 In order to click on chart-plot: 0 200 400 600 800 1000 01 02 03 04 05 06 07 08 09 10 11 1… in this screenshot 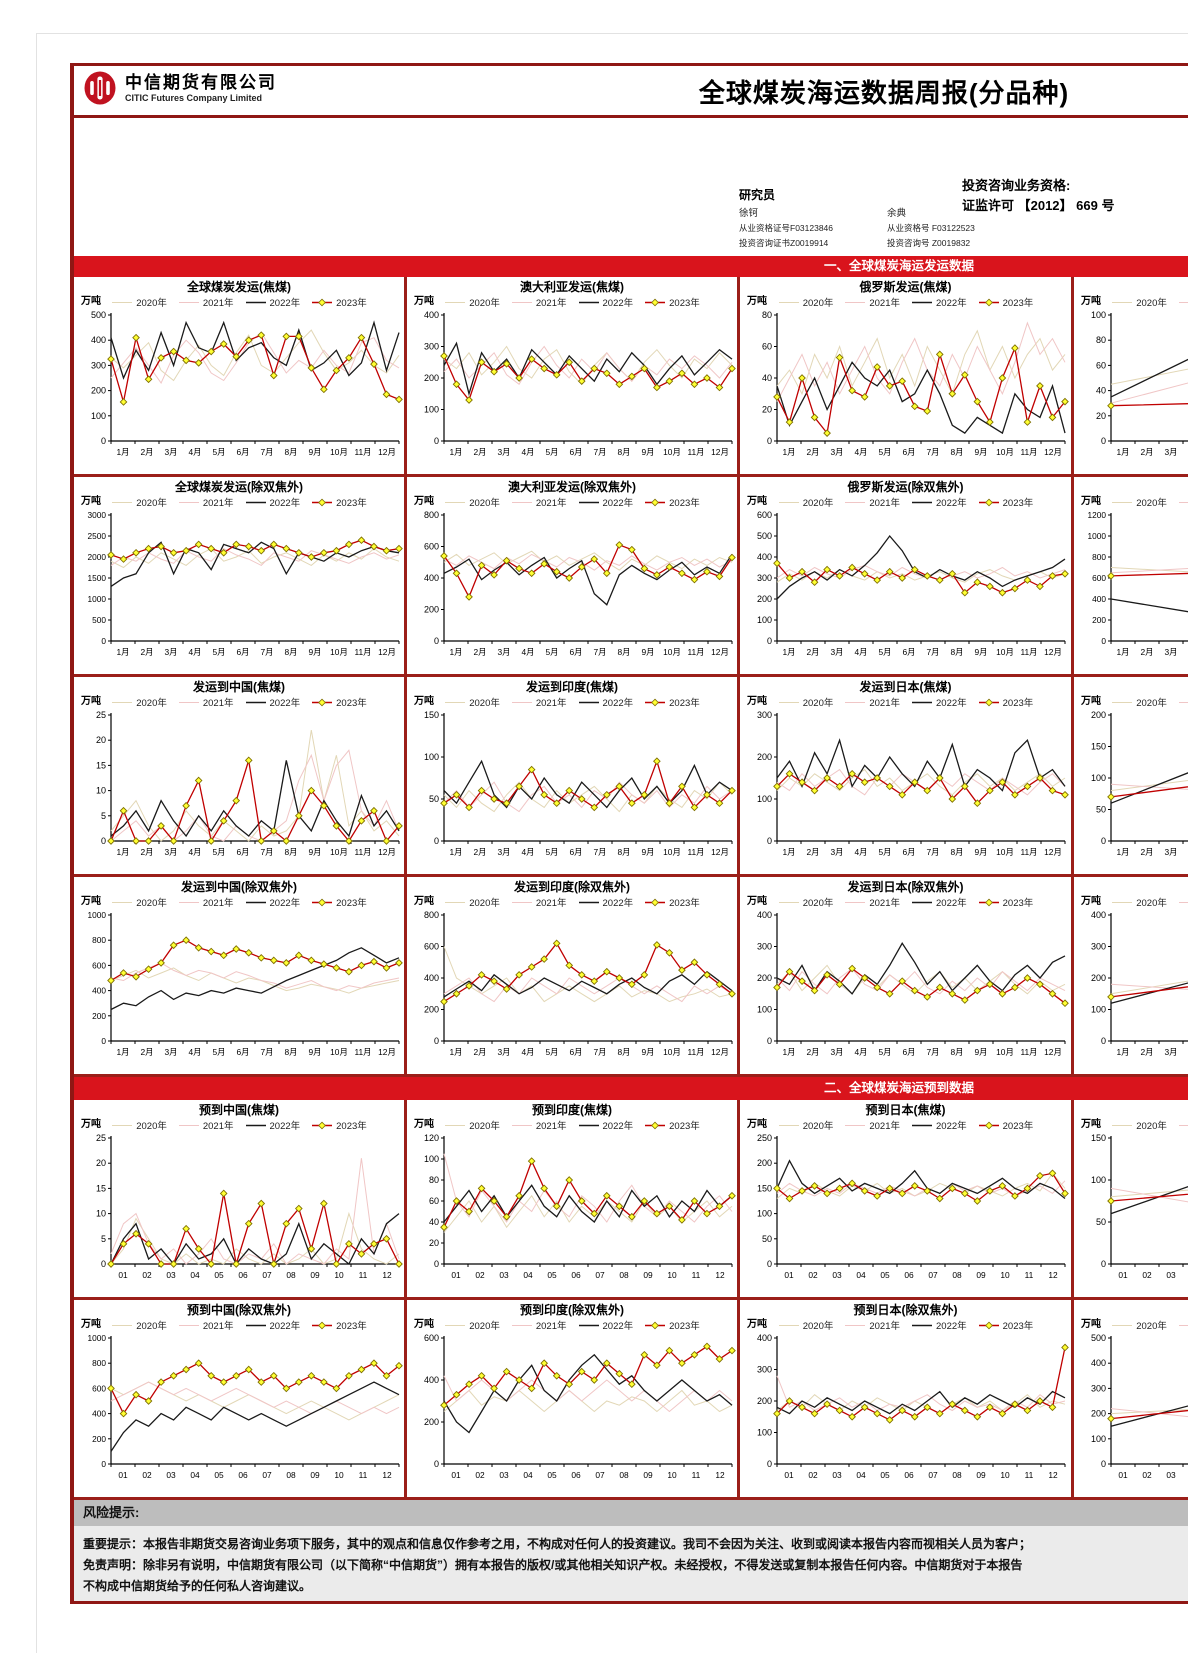, I will do `click(245, 1406)`.